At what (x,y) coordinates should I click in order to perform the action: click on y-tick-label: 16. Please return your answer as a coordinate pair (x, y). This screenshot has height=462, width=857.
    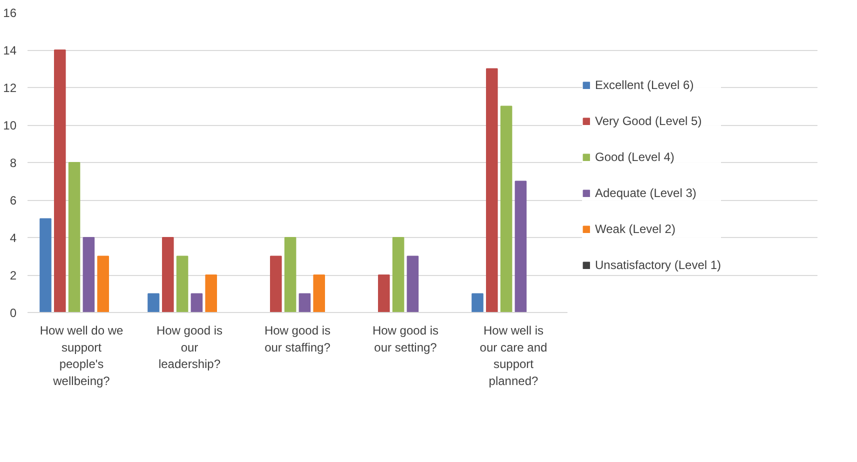
    Looking at the image, I should click on (10, 13).